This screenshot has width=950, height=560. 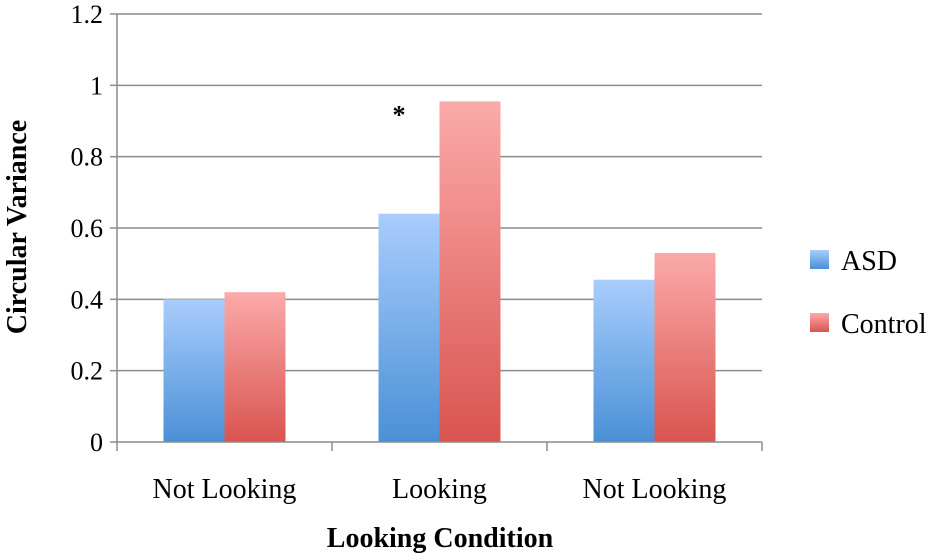 I want to click on significance-marker: *, so click(x=399, y=114).